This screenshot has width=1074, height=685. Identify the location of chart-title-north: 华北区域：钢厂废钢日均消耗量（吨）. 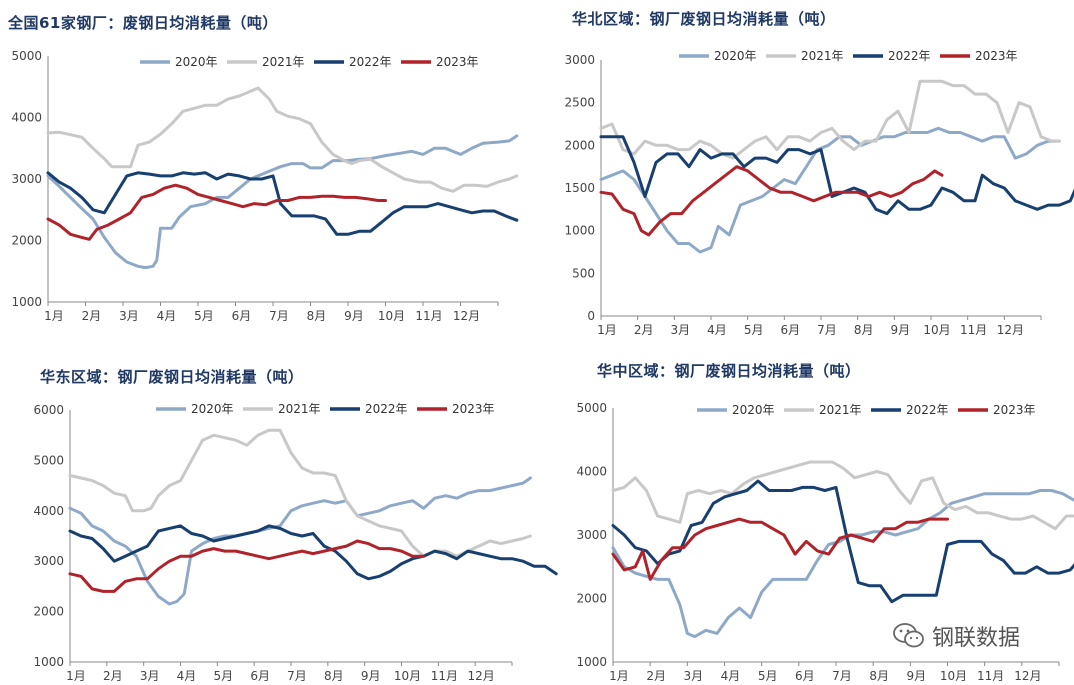
(704, 19).